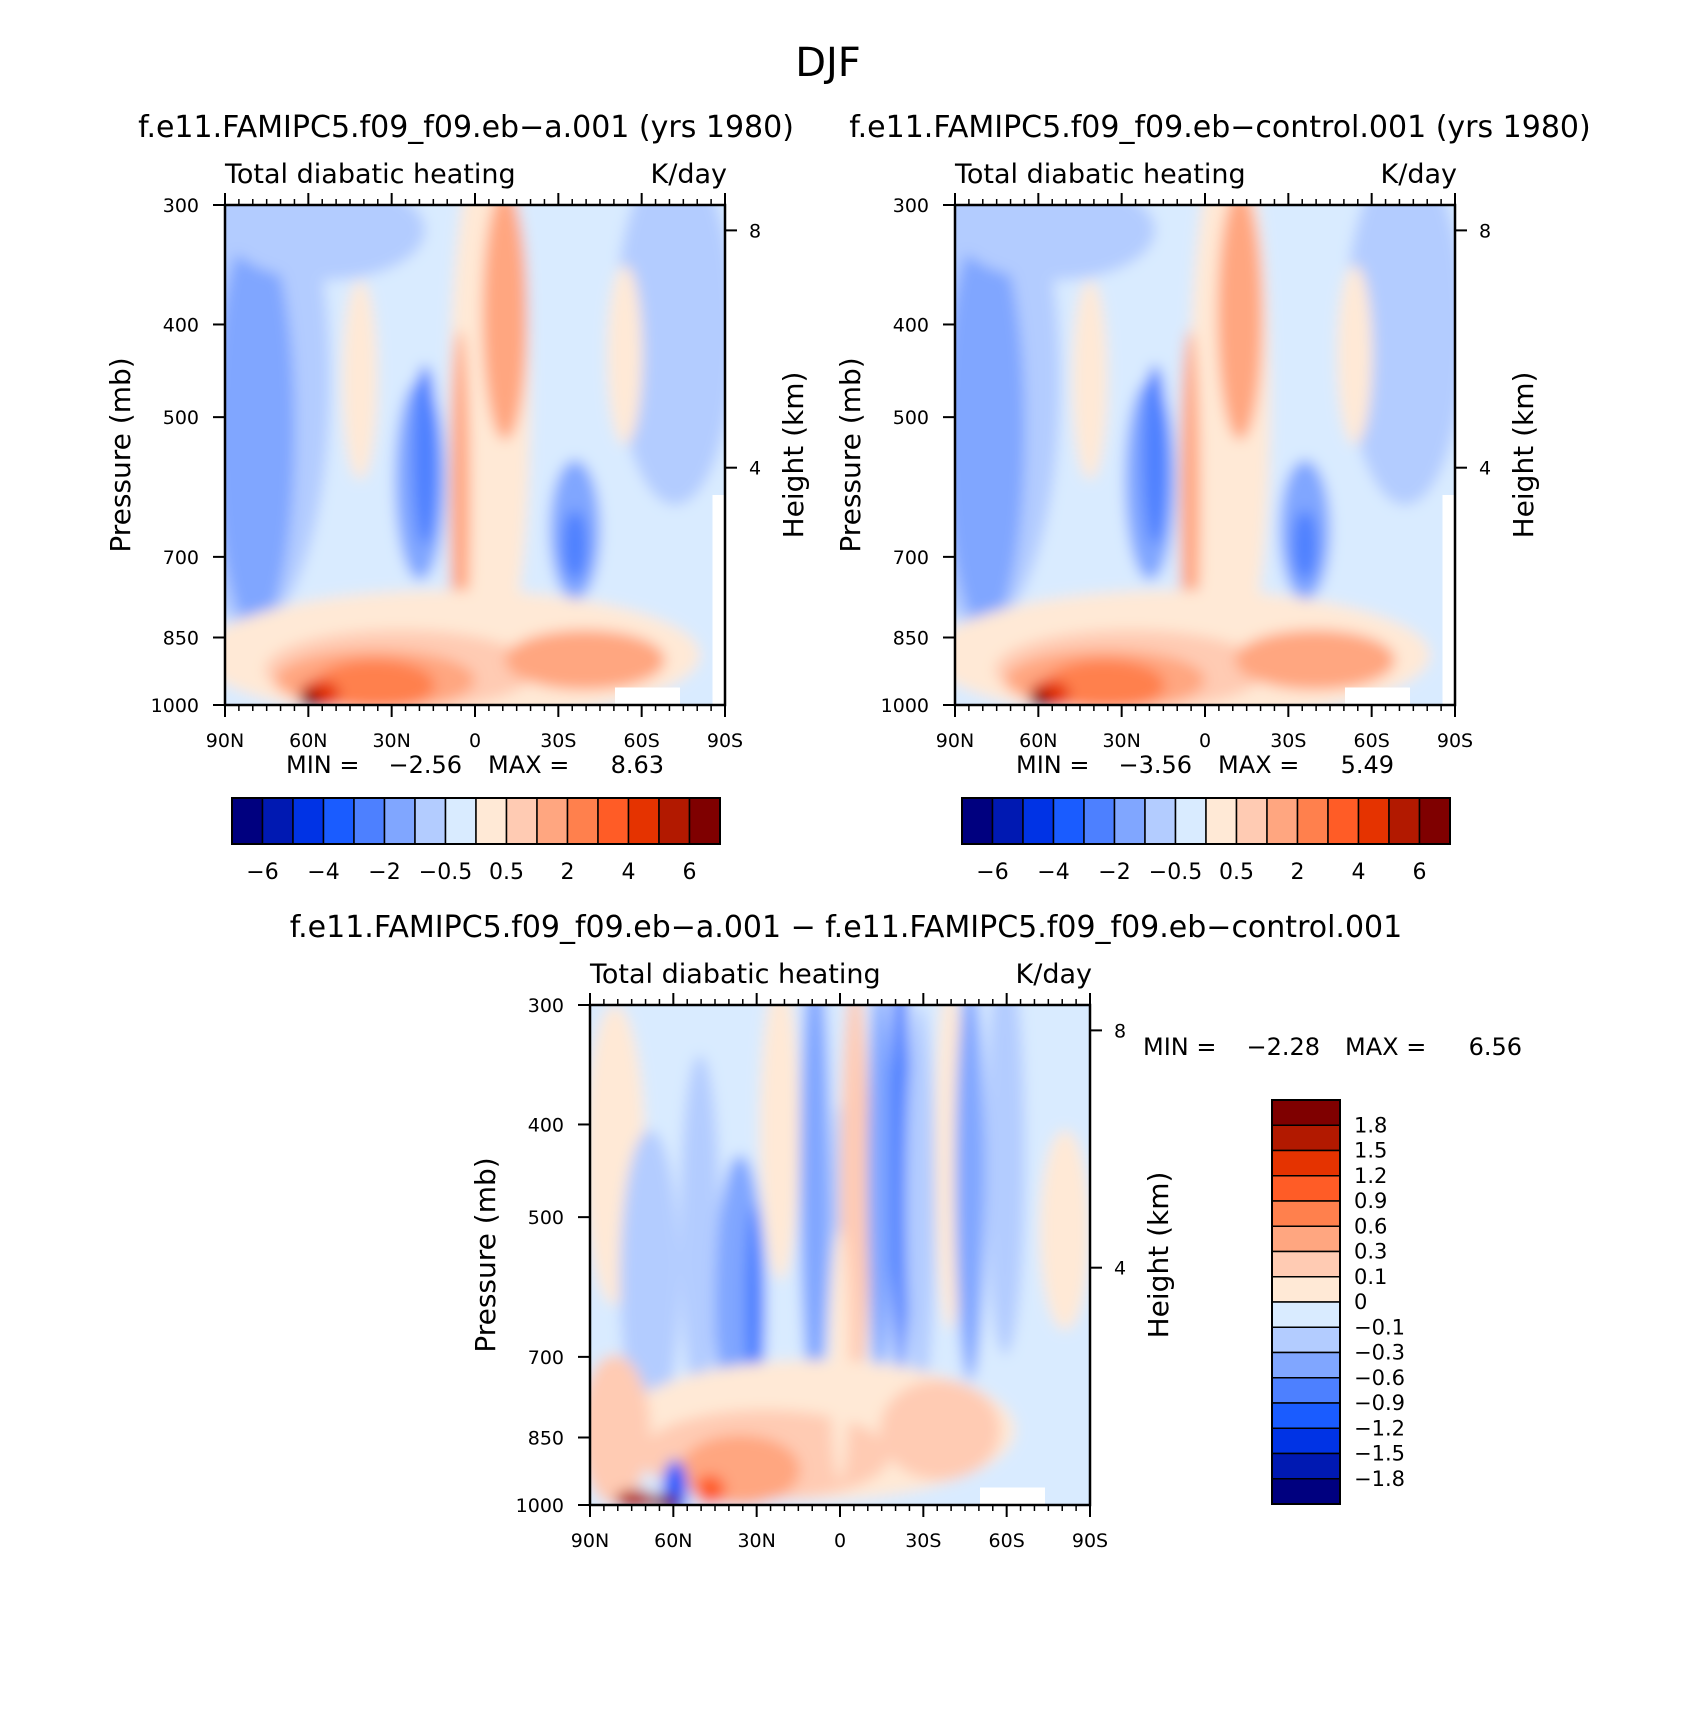  Describe the element at coordinates (370, 174) in the screenshot. I see `panel-a-left-string: Total diabatic heating` at that location.